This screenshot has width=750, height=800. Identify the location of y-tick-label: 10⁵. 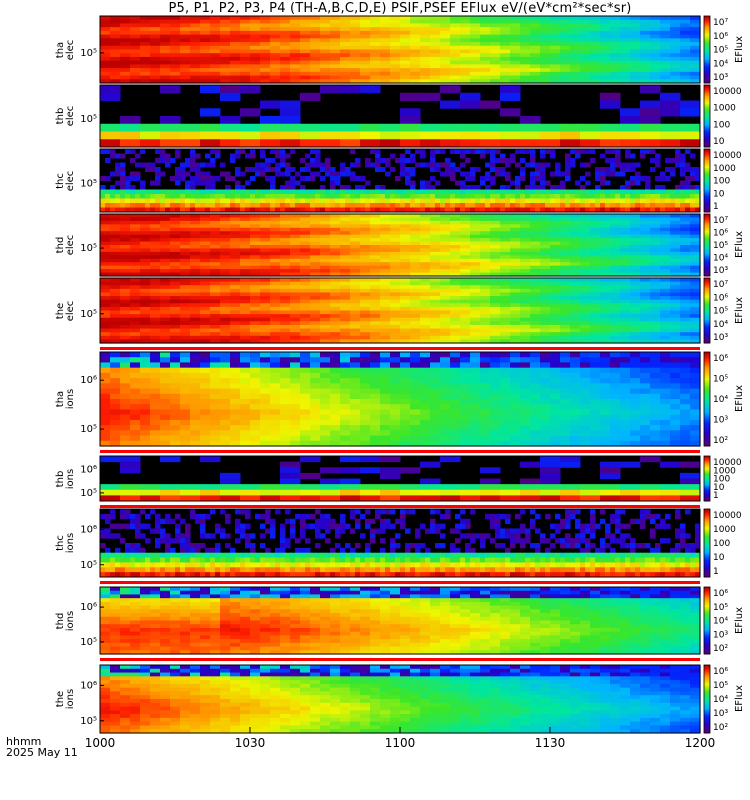
(88, 248).